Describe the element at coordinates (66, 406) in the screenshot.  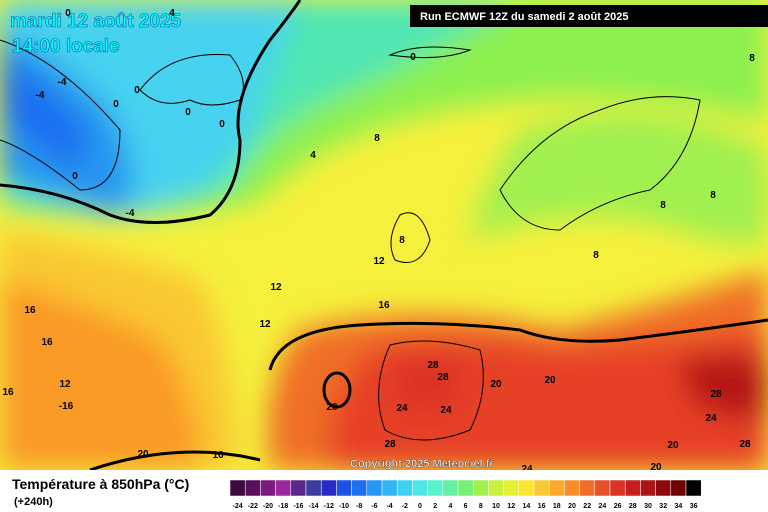
I see `contour-label: -16` at that location.